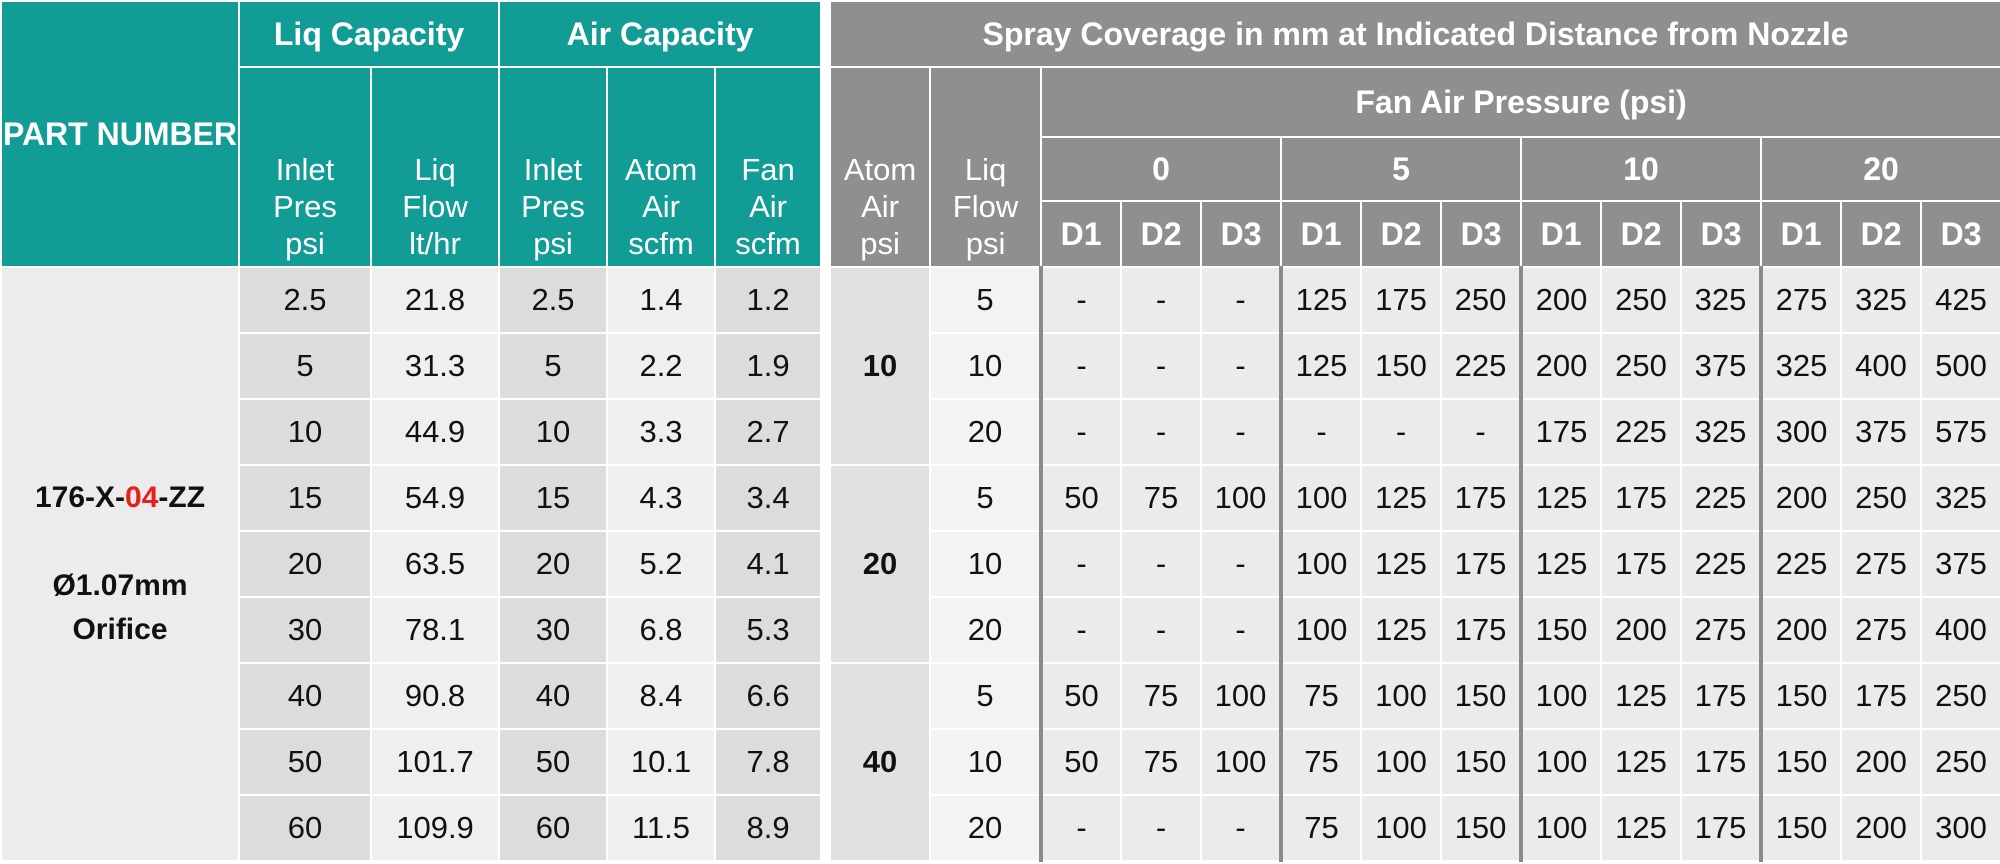  I want to click on coverage-value: 325, so click(1960, 498).